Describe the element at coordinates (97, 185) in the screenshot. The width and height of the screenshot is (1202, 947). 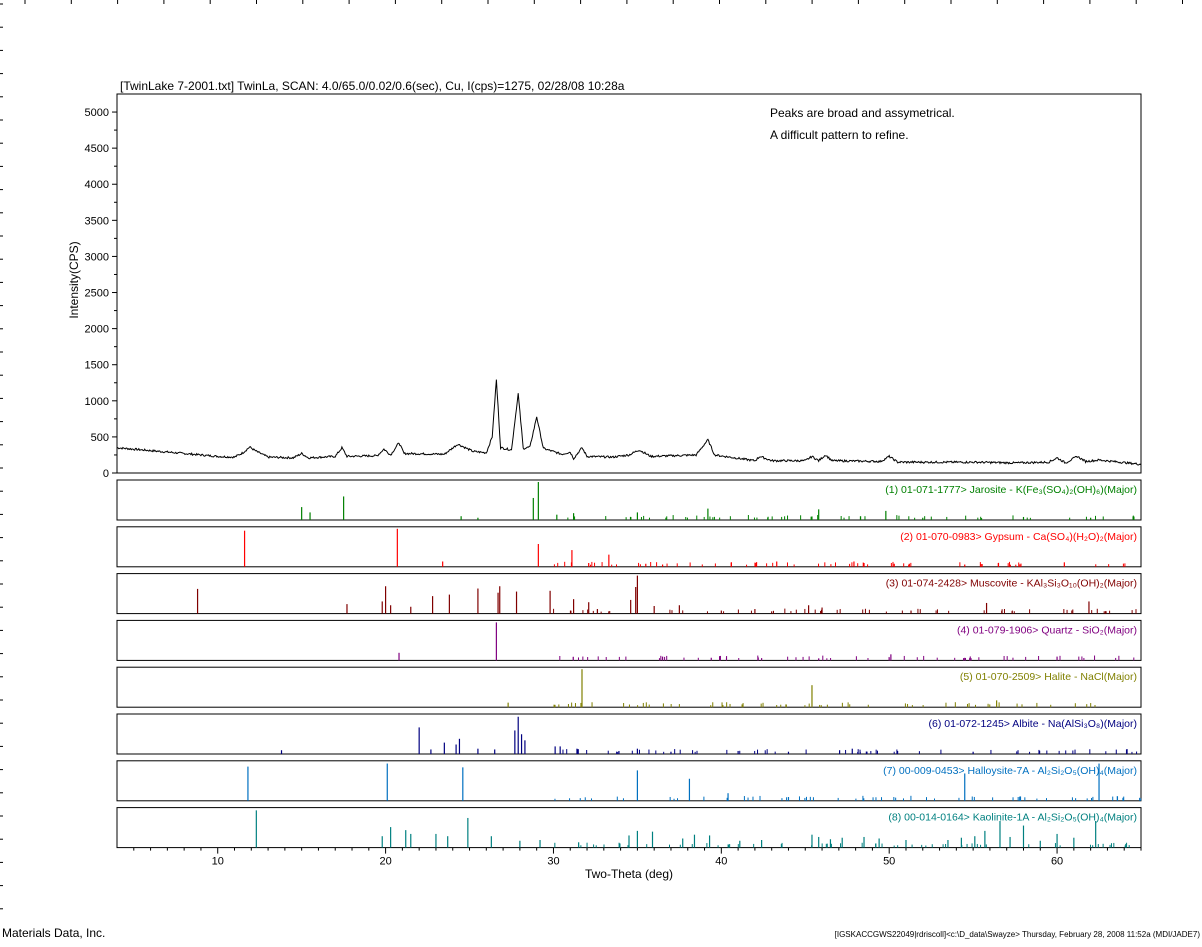
I see `y-tick-label: 4000` at that location.